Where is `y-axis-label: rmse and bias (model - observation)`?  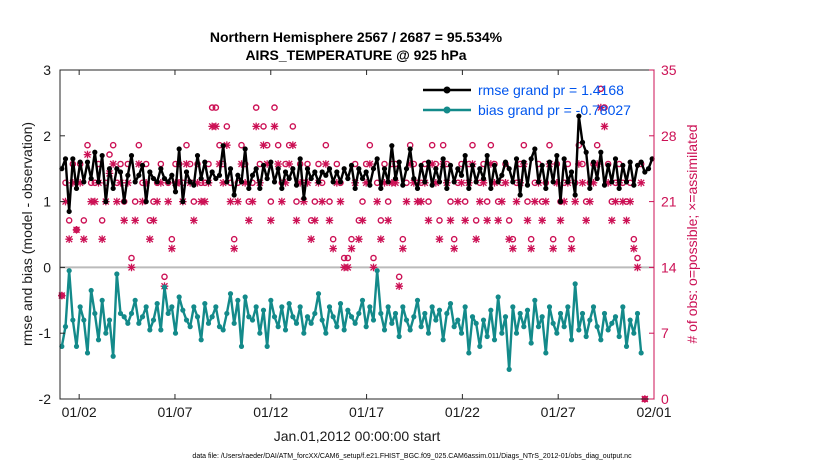
y-axis-label: rmse and bias (model - observation) is located at coordinates (27, 234).